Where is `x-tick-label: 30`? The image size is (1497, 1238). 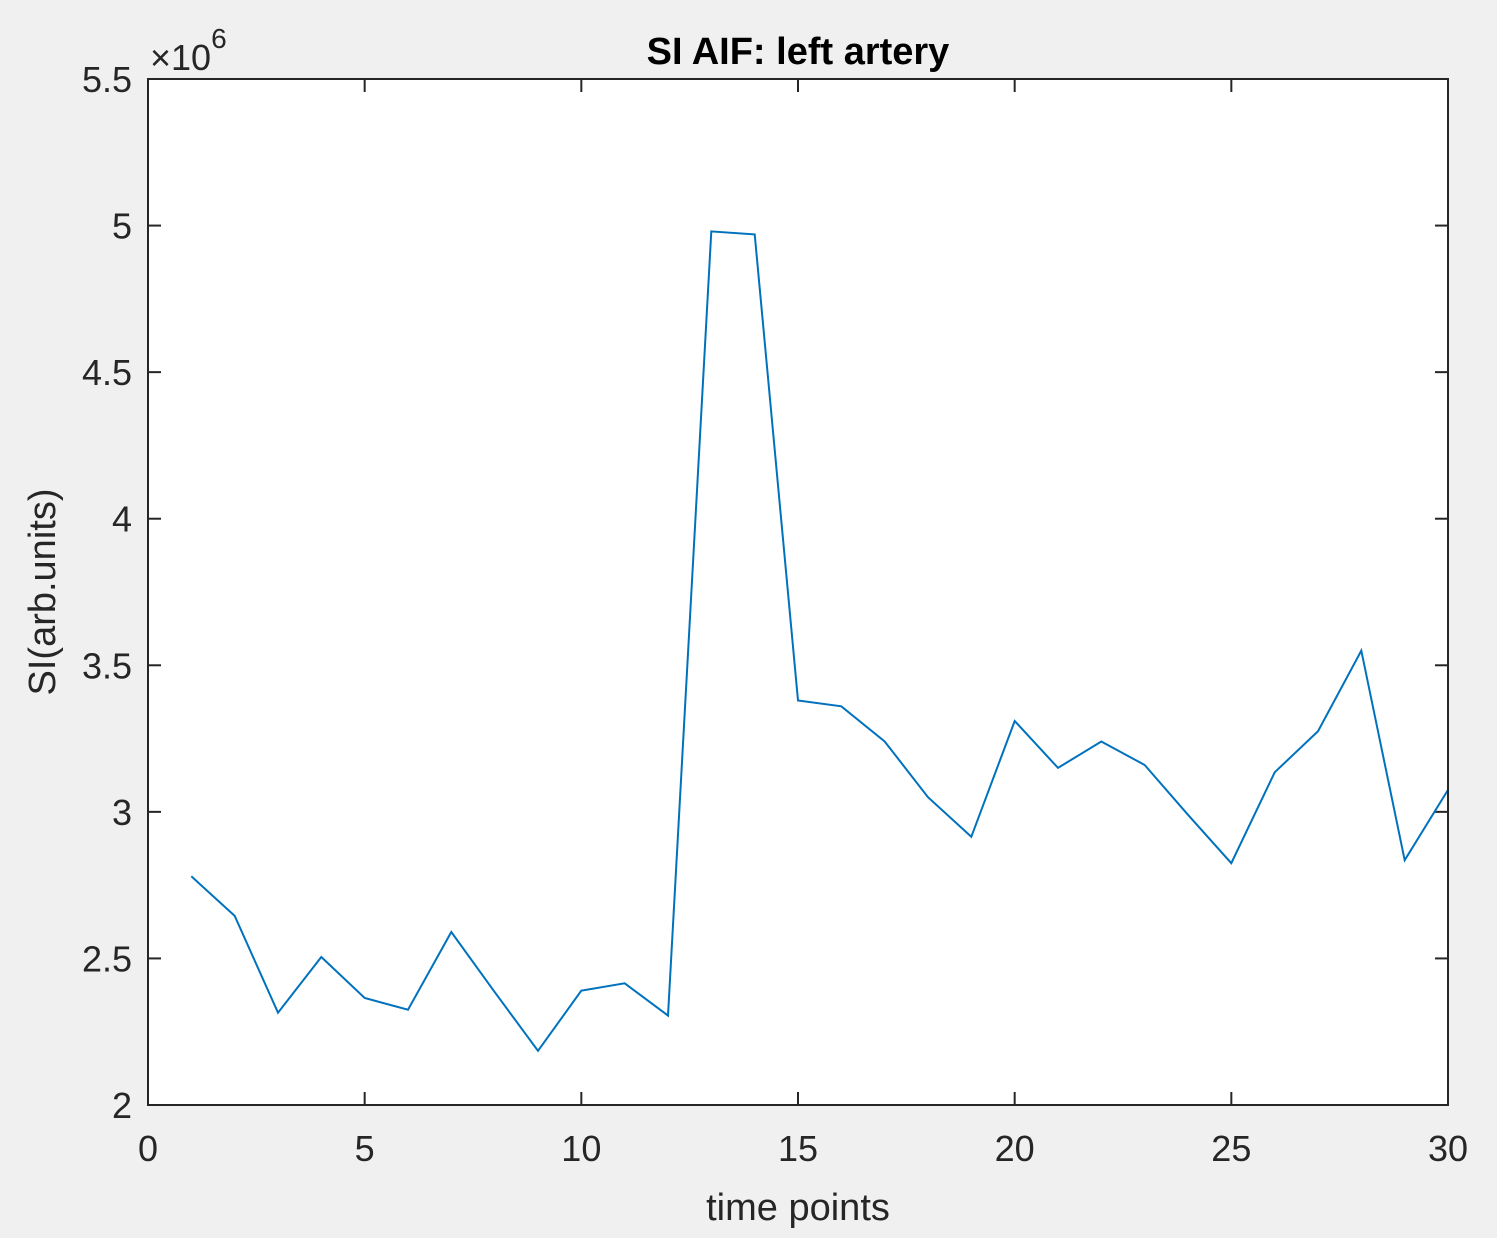
x-tick-label: 30 is located at coordinates (1448, 1148).